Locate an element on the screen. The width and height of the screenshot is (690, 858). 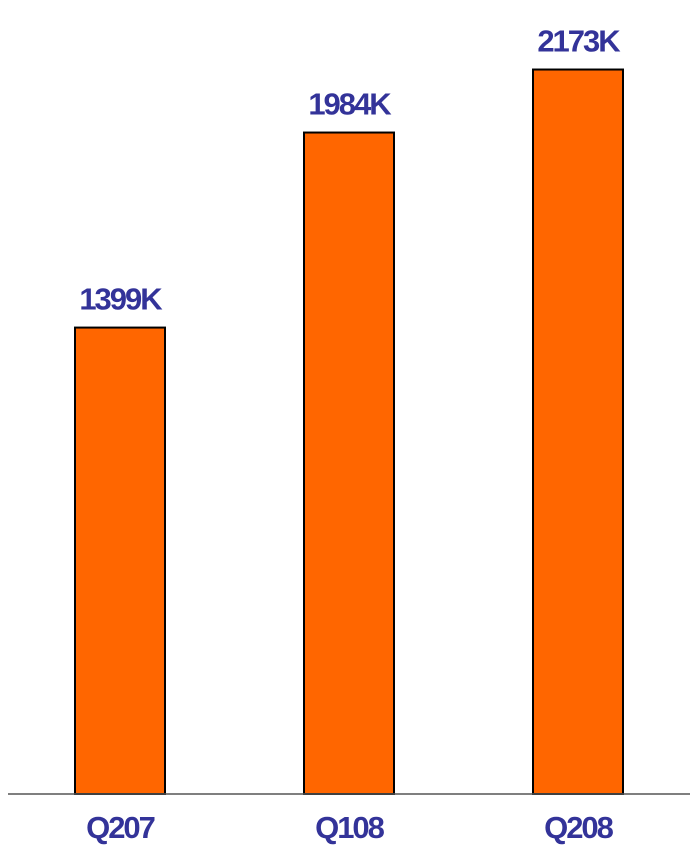
data-label-q207: 1399K is located at coordinates (121, 299).